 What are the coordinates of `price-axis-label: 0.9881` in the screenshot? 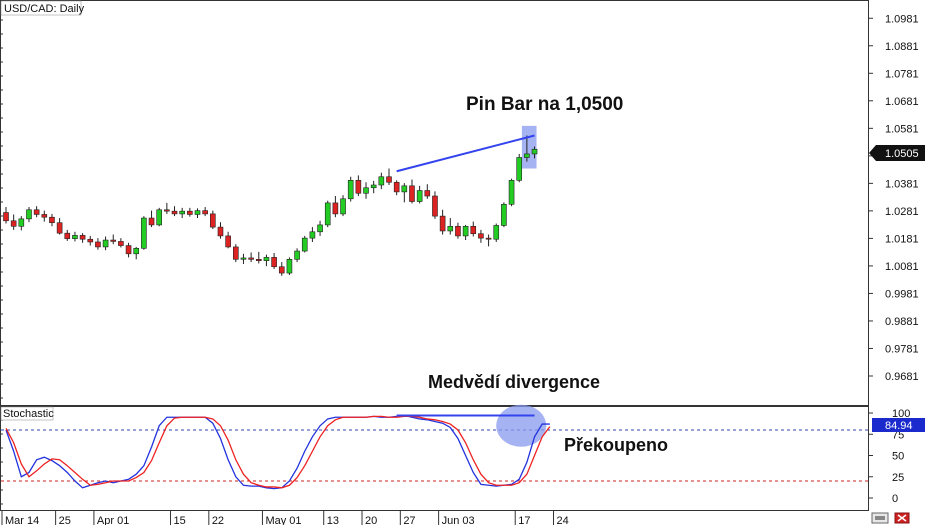 It's located at (902, 322).